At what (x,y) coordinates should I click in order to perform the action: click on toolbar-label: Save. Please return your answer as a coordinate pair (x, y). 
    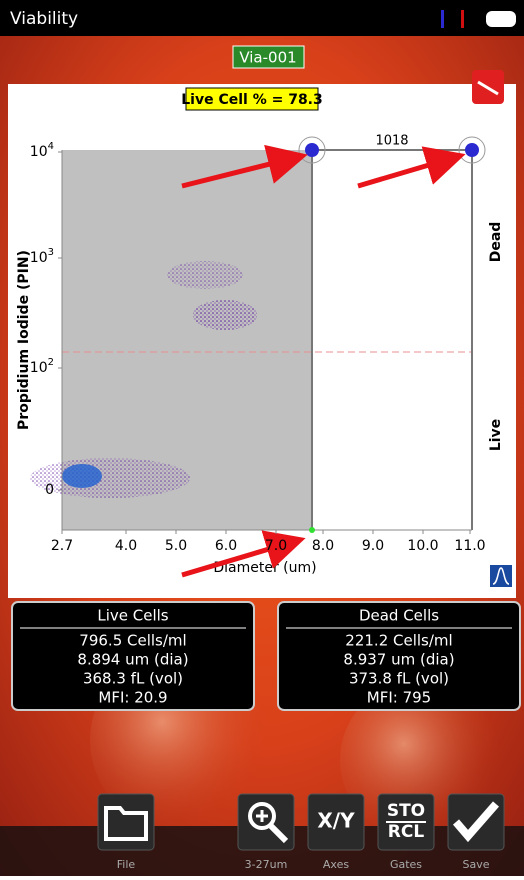
    Looking at the image, I should click on (475, 864).